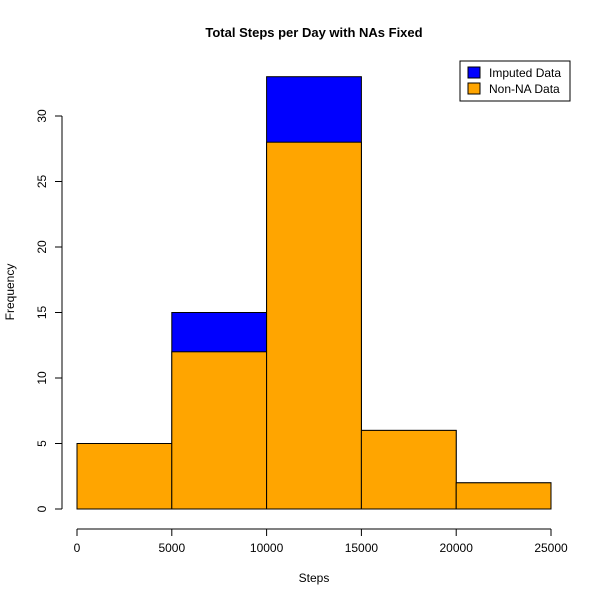 This screenshot has width=600, height=600. I want to click on y-tick-label-3: 15, so click(42, 313).